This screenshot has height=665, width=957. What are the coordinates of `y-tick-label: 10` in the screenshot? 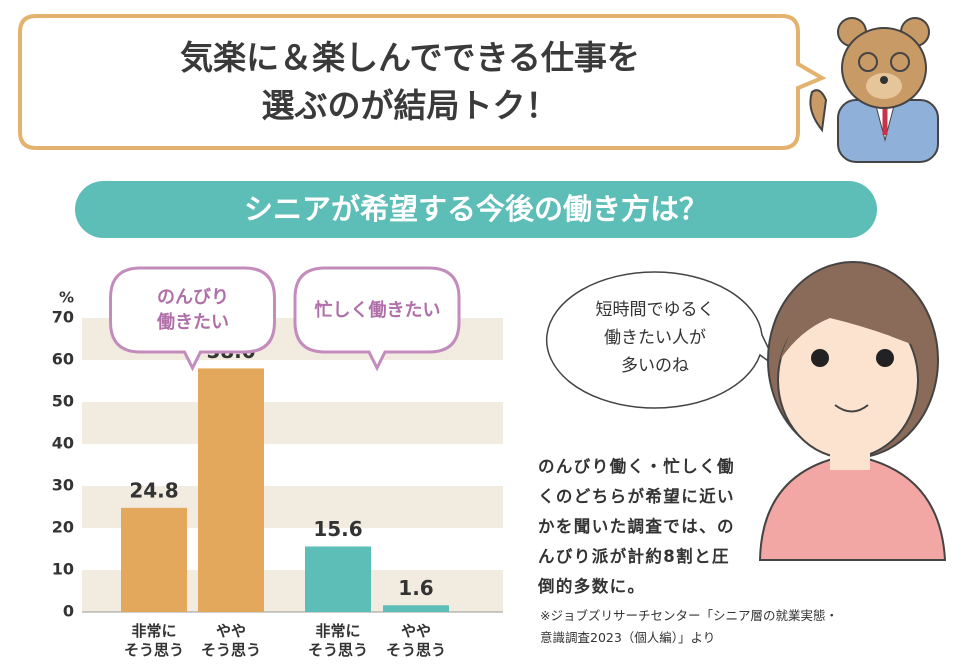 It's located at (63, 569).